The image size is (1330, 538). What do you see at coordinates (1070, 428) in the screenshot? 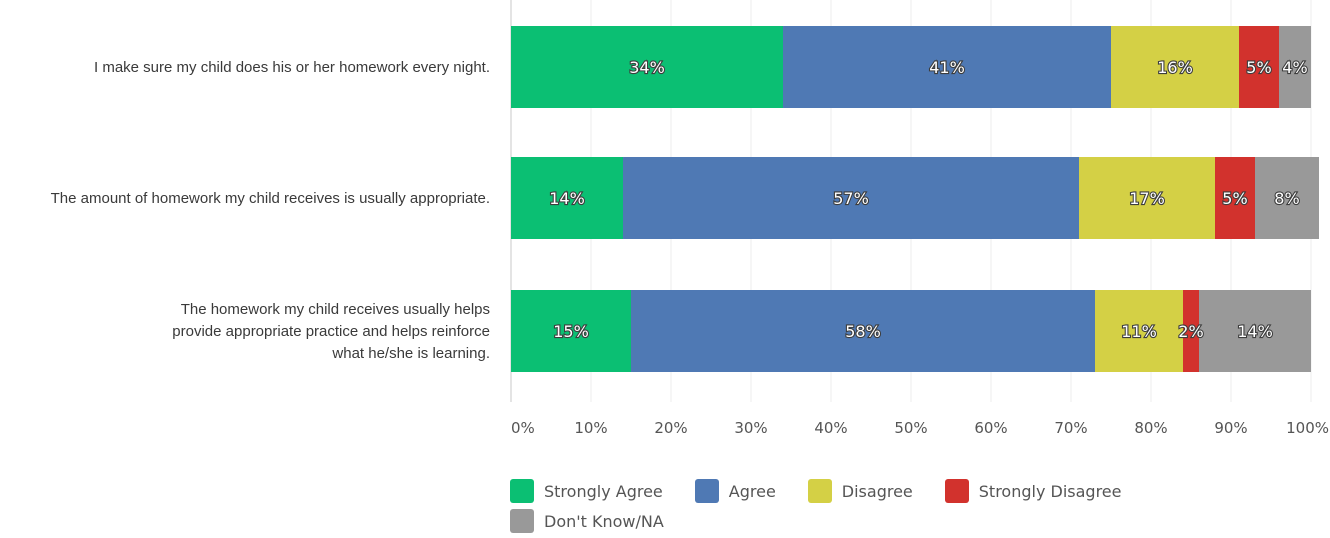
I see `x-tick-label: 70%` at bounding box center [1070, 428].